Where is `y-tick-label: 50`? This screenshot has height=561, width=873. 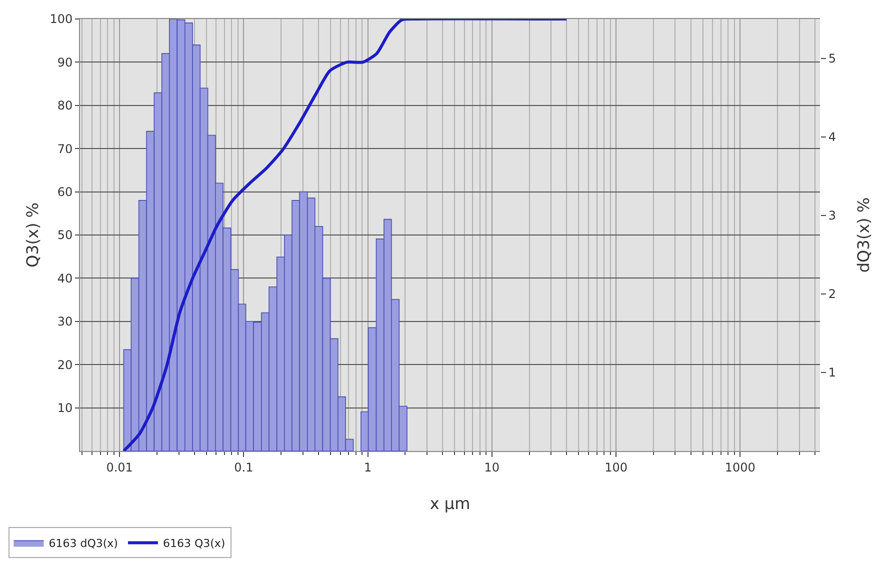
y-tick-label: 50 is located at coordinates (65, 235).